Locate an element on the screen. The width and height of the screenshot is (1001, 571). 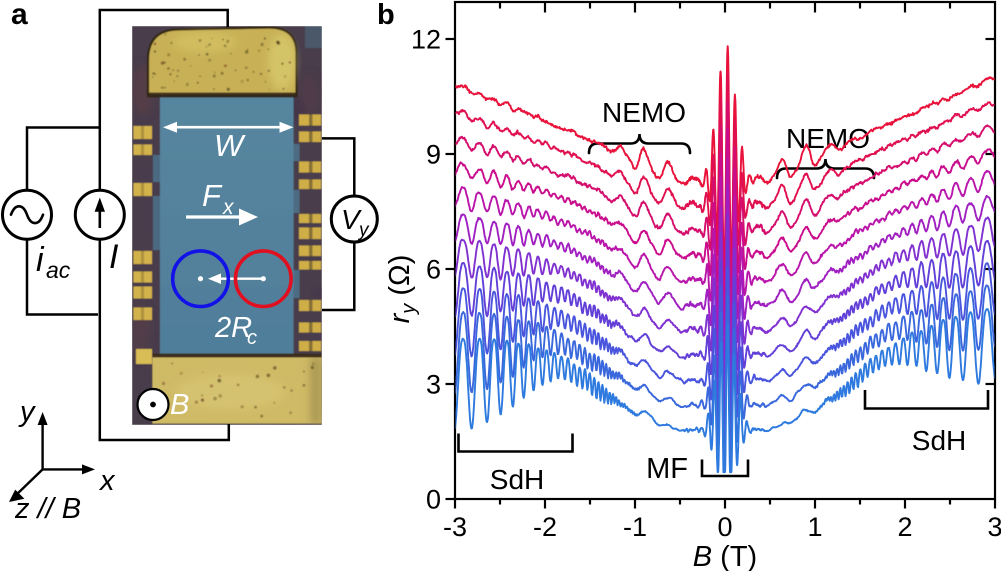
svg-text: 6 is located at coordinates (433, 270).